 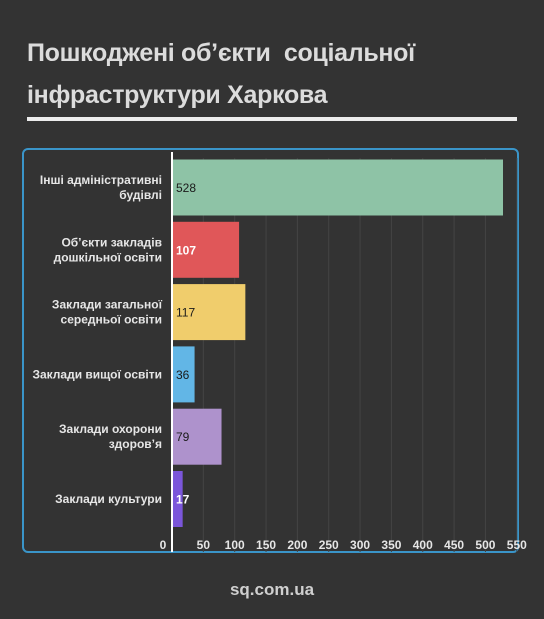 What do you see at coordinates (297, 545) in the screenshot?
I see `x-tick-label: 200` at bounding box center [297, 545].